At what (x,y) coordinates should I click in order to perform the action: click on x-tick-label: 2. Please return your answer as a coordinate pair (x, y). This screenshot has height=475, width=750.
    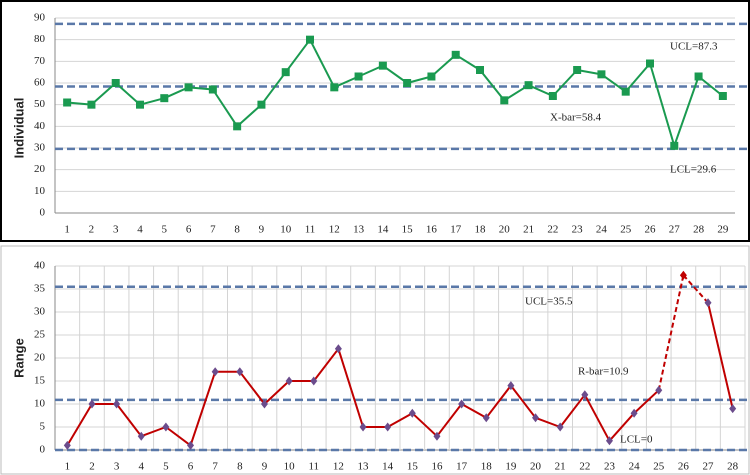
    Looking at the image, I should click on (92, 230).